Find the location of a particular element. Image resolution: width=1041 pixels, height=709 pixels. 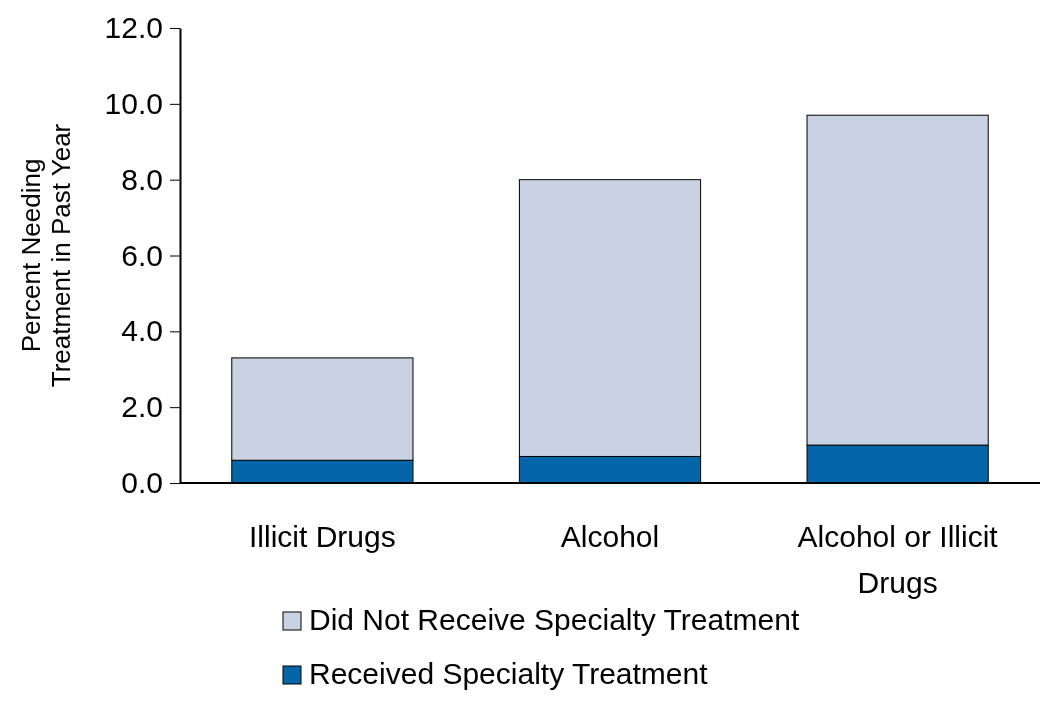

y-tick-label: 4.0 is located at coordinates (142, 331).